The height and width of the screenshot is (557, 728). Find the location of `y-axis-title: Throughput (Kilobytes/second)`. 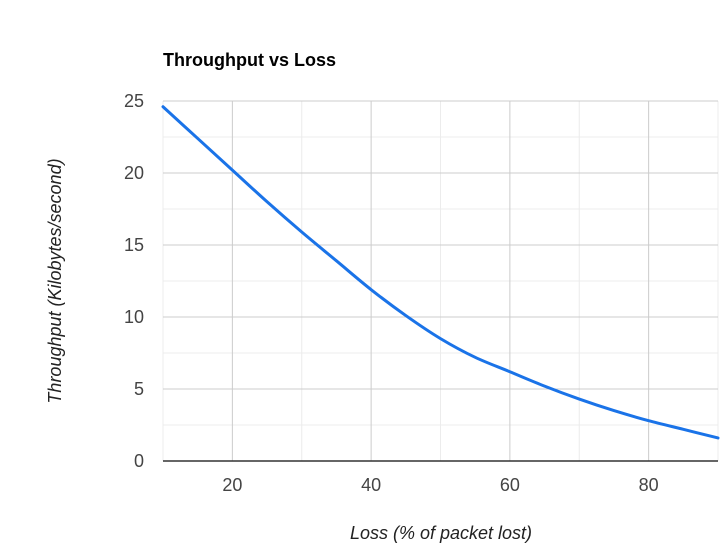

y-axis-title: Throughput (Kilobytes/second) is located at coordinates (55, 280).